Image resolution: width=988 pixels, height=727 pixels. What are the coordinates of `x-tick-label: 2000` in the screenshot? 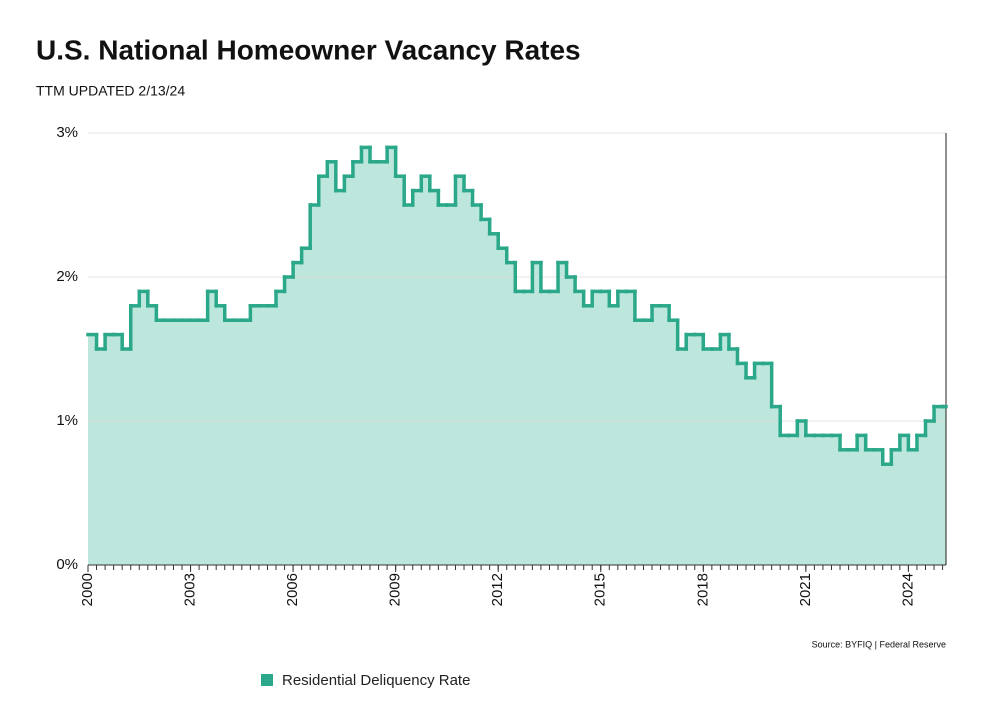 It's located at (87, 589).